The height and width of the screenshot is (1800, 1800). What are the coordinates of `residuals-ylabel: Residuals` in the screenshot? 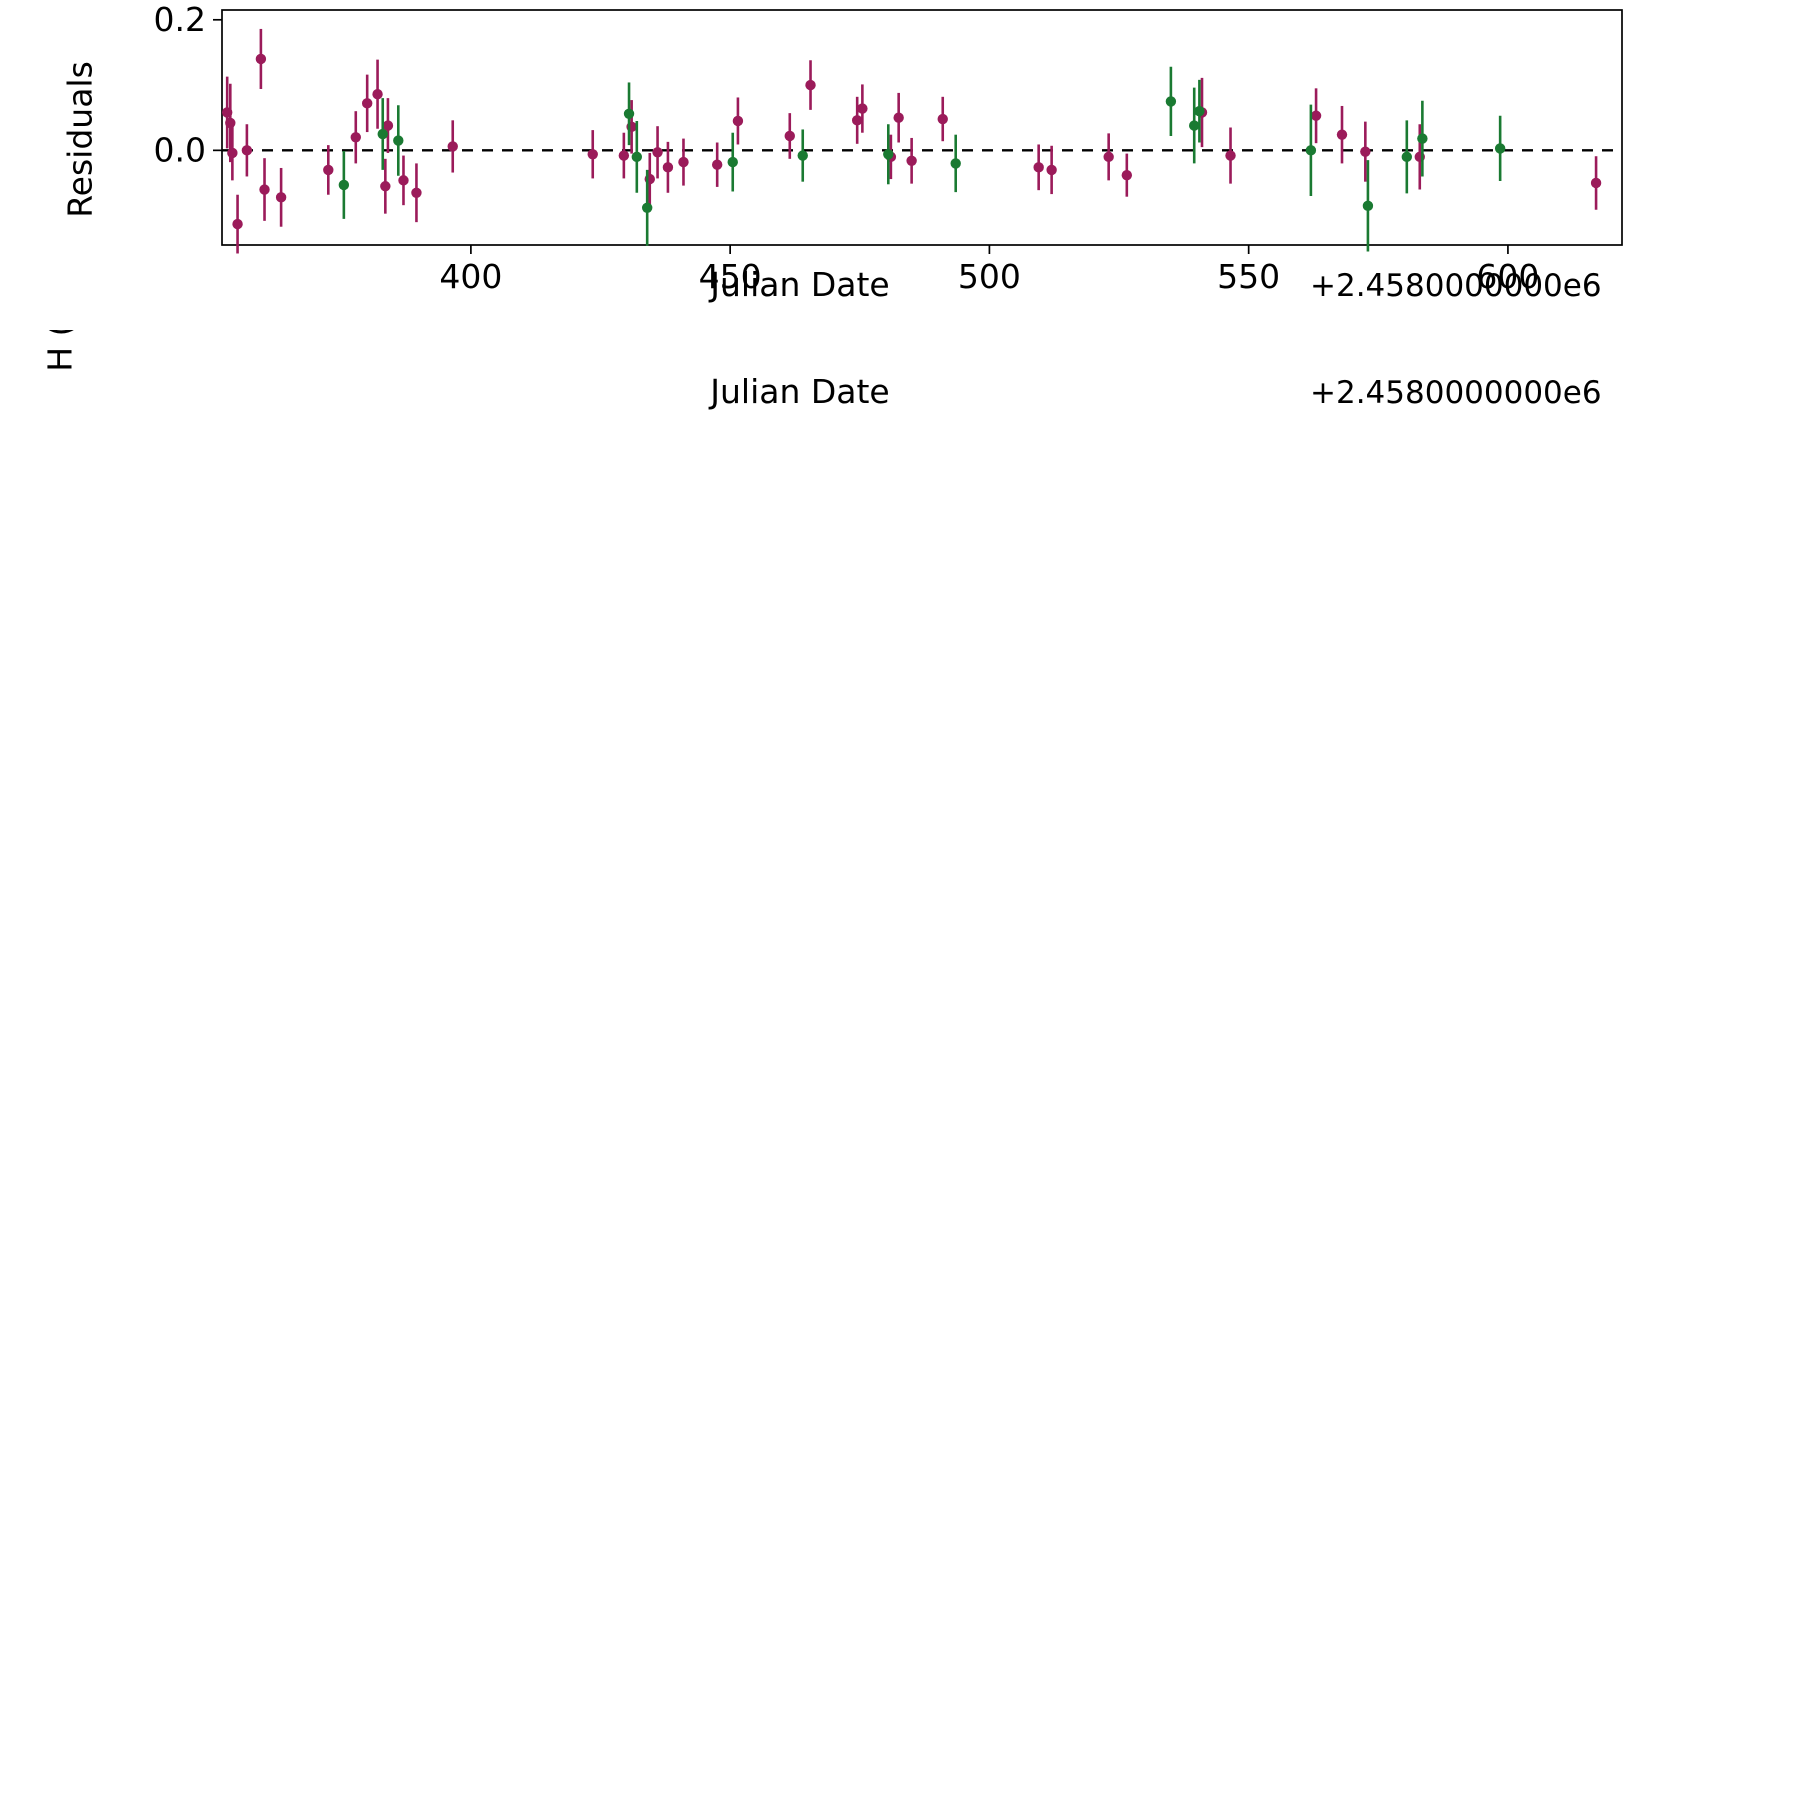 It's located at (80, 139).